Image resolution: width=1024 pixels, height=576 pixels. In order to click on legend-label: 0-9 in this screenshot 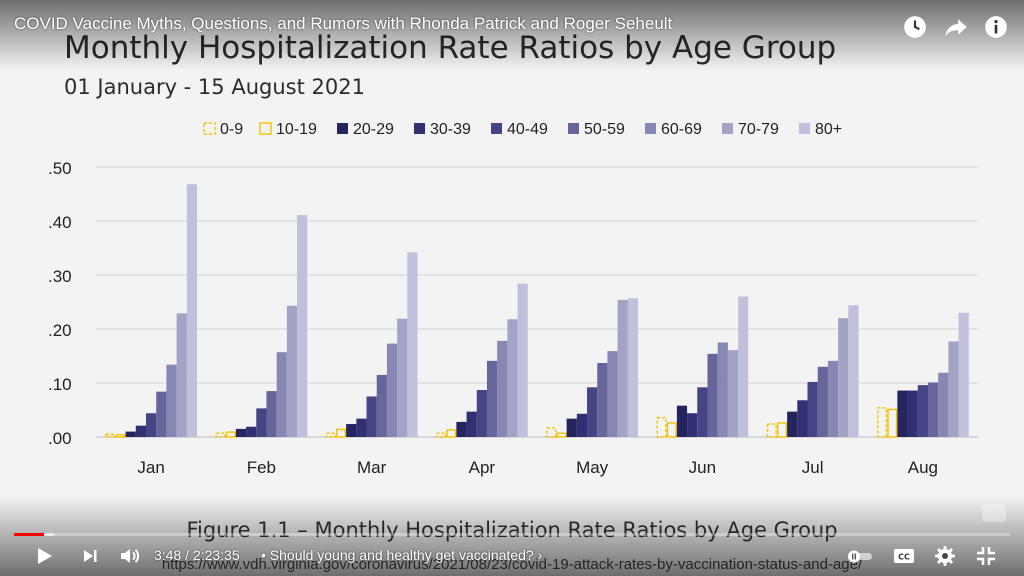, I will do `click(231, 129)`.